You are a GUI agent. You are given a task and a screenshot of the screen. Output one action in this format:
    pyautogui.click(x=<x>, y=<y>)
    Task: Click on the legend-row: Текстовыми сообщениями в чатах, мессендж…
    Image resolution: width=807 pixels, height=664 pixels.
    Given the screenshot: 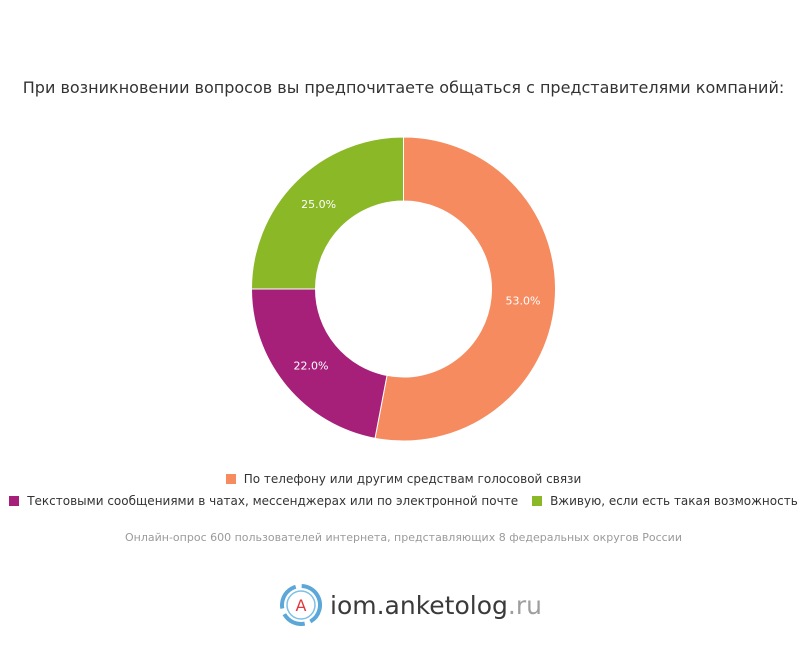 What is the action you would take?
    pyautogui.click(x=403, y=501)
    